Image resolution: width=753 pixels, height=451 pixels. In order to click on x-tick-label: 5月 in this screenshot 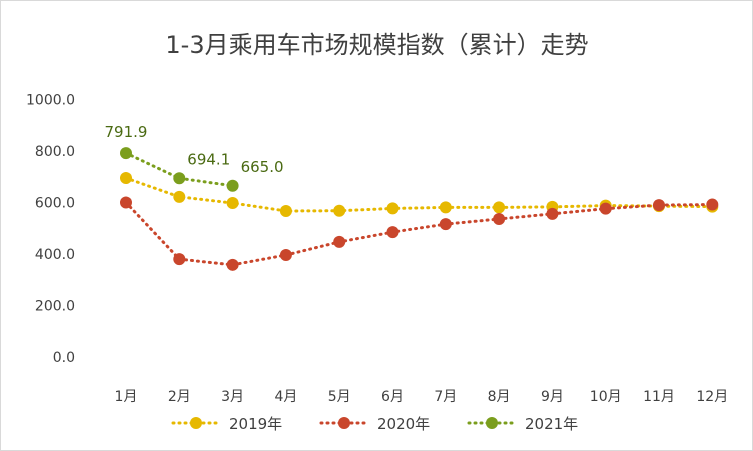, I will do `click(339, 397)`.